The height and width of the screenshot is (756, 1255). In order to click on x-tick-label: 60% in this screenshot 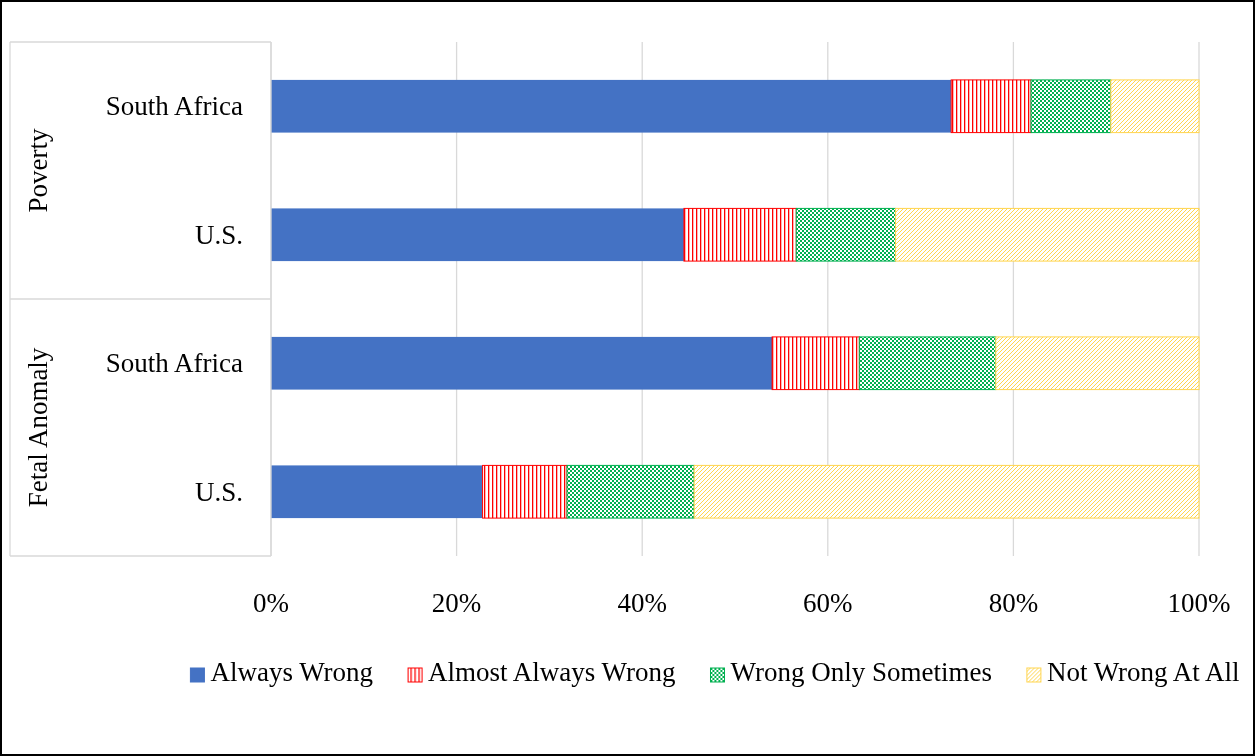, I will do `click(828, 603)`.